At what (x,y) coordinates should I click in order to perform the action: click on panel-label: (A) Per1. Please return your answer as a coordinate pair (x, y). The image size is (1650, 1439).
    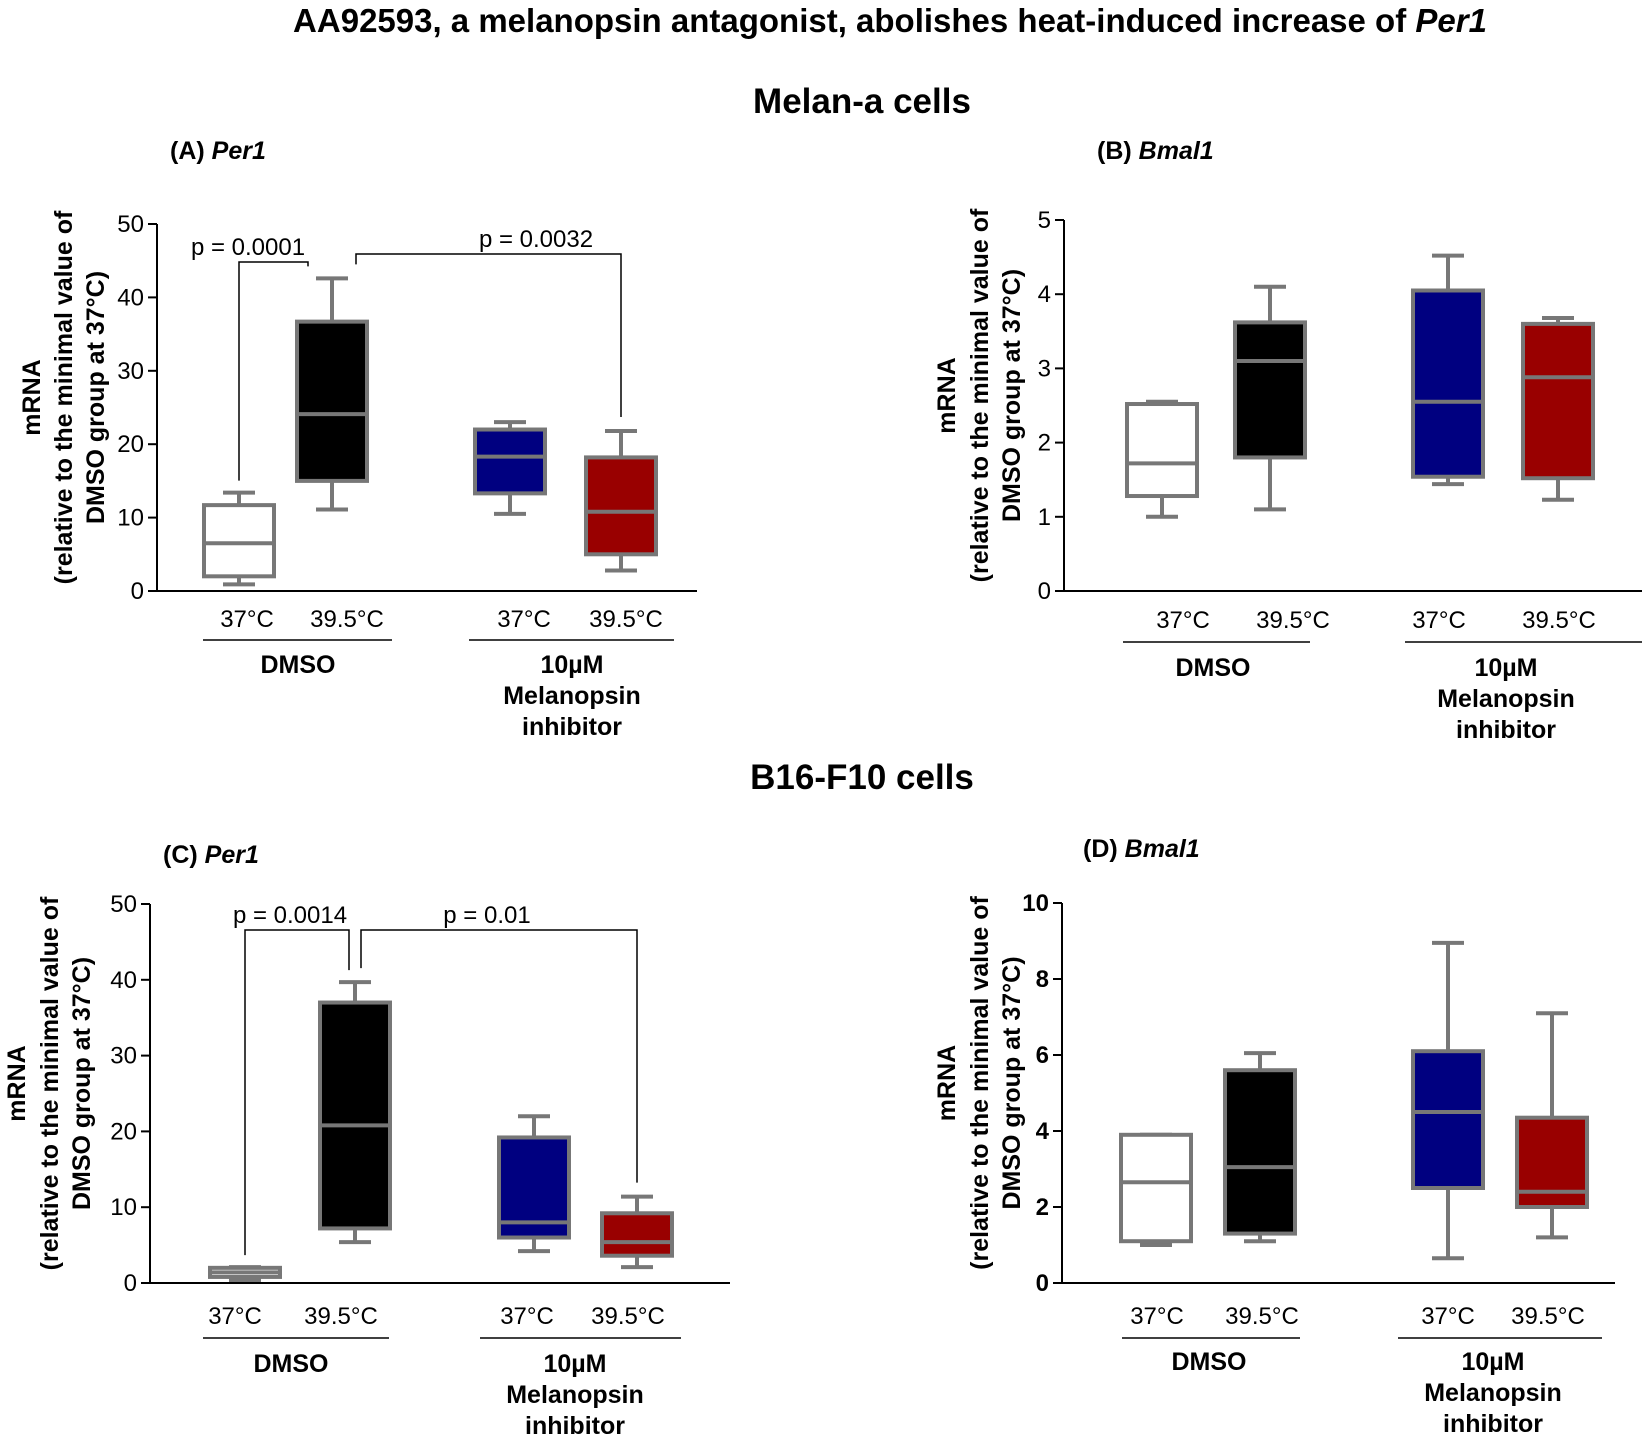
    Looking at the image, I should click on (218, 151).